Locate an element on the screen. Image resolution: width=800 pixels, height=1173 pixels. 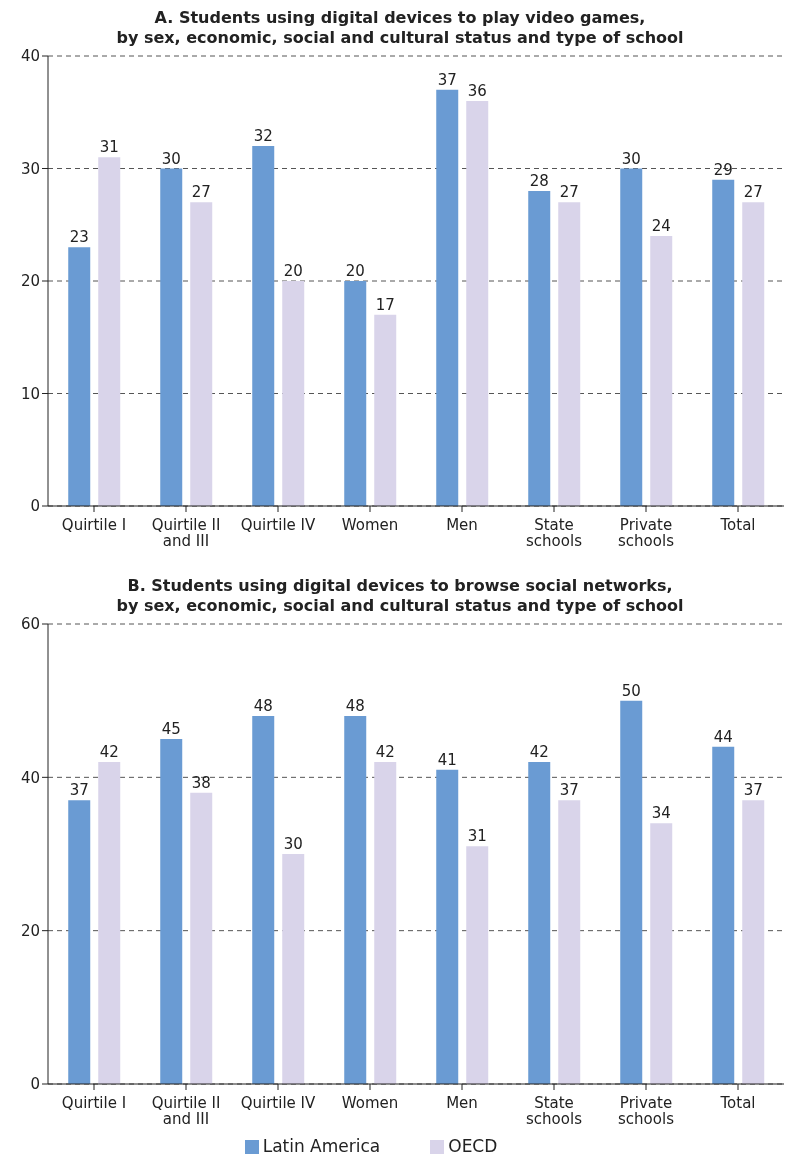
data-label: 24 is located at coordinates (661, 226).